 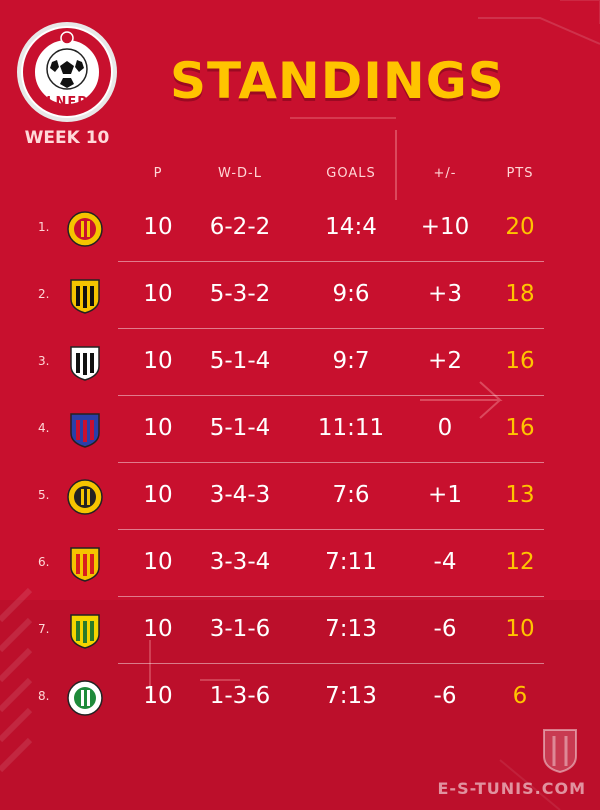 I want to click on row-goals: 14:4, so click(x=351, y=227).